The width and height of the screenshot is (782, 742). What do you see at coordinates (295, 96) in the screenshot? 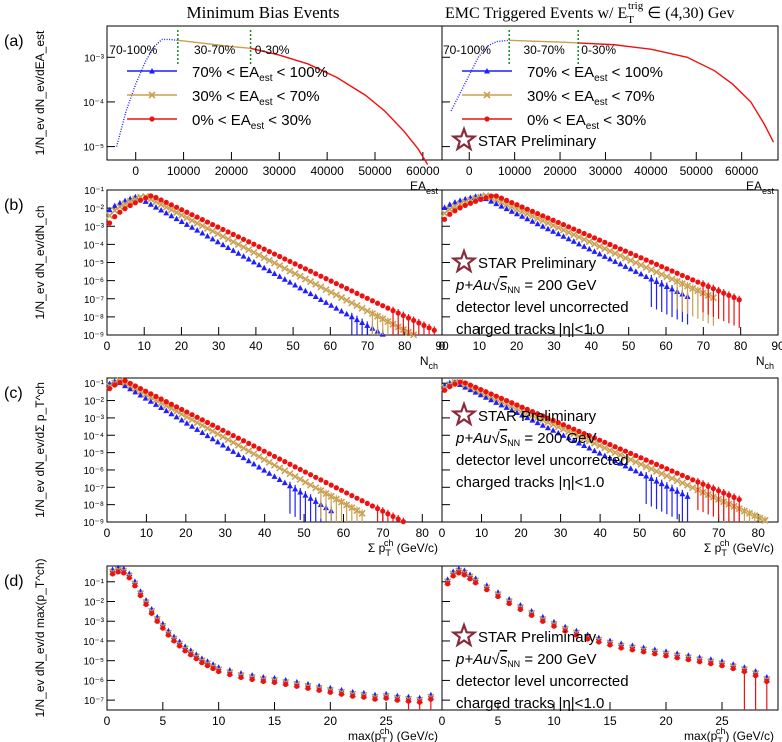
I see `legend-tail: < 70%` at bounding box center [295, 96].